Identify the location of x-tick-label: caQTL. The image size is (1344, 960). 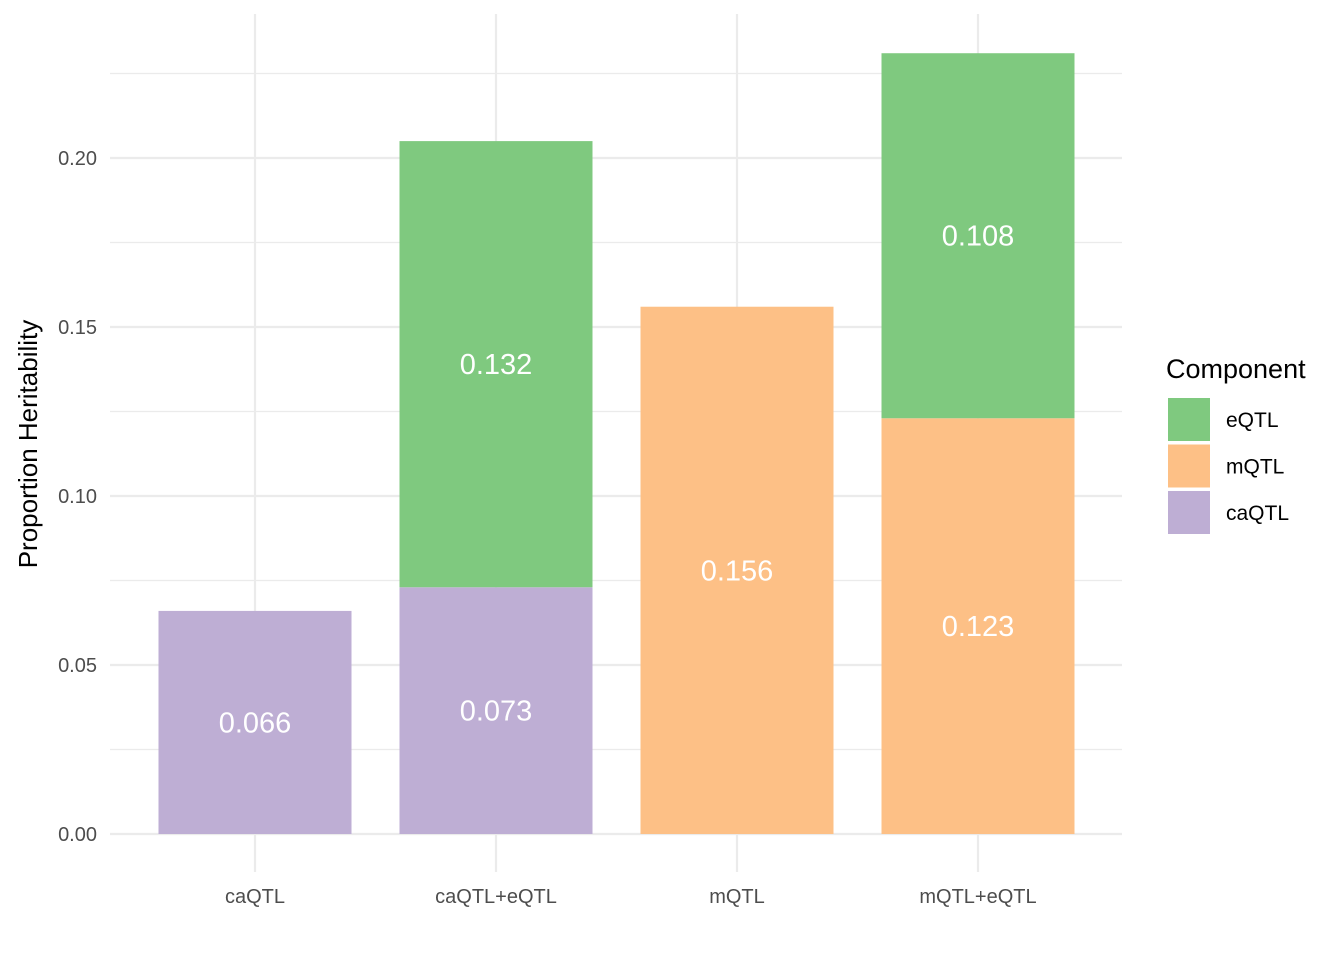
(255, 897).